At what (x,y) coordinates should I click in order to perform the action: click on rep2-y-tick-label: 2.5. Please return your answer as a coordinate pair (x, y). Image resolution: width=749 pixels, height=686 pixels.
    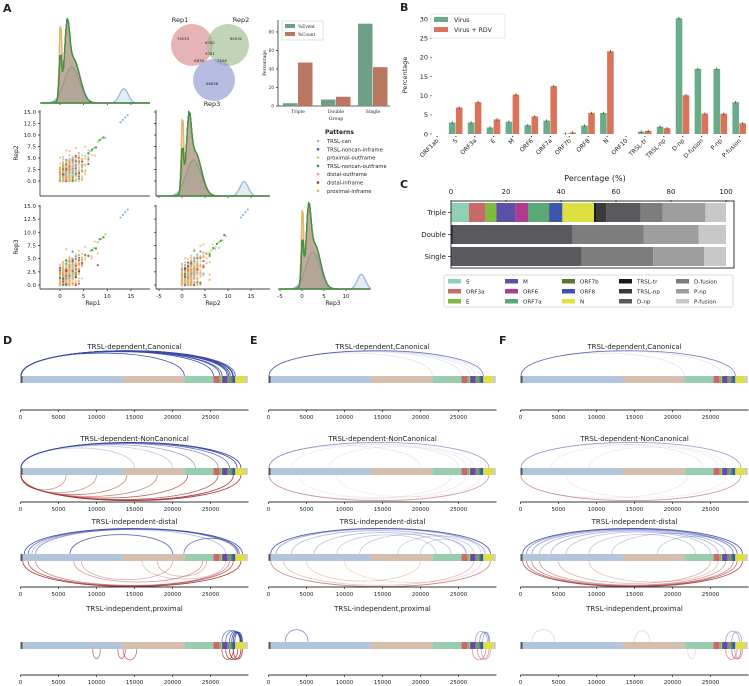
    Looking at the image, I should click on (31, 171).